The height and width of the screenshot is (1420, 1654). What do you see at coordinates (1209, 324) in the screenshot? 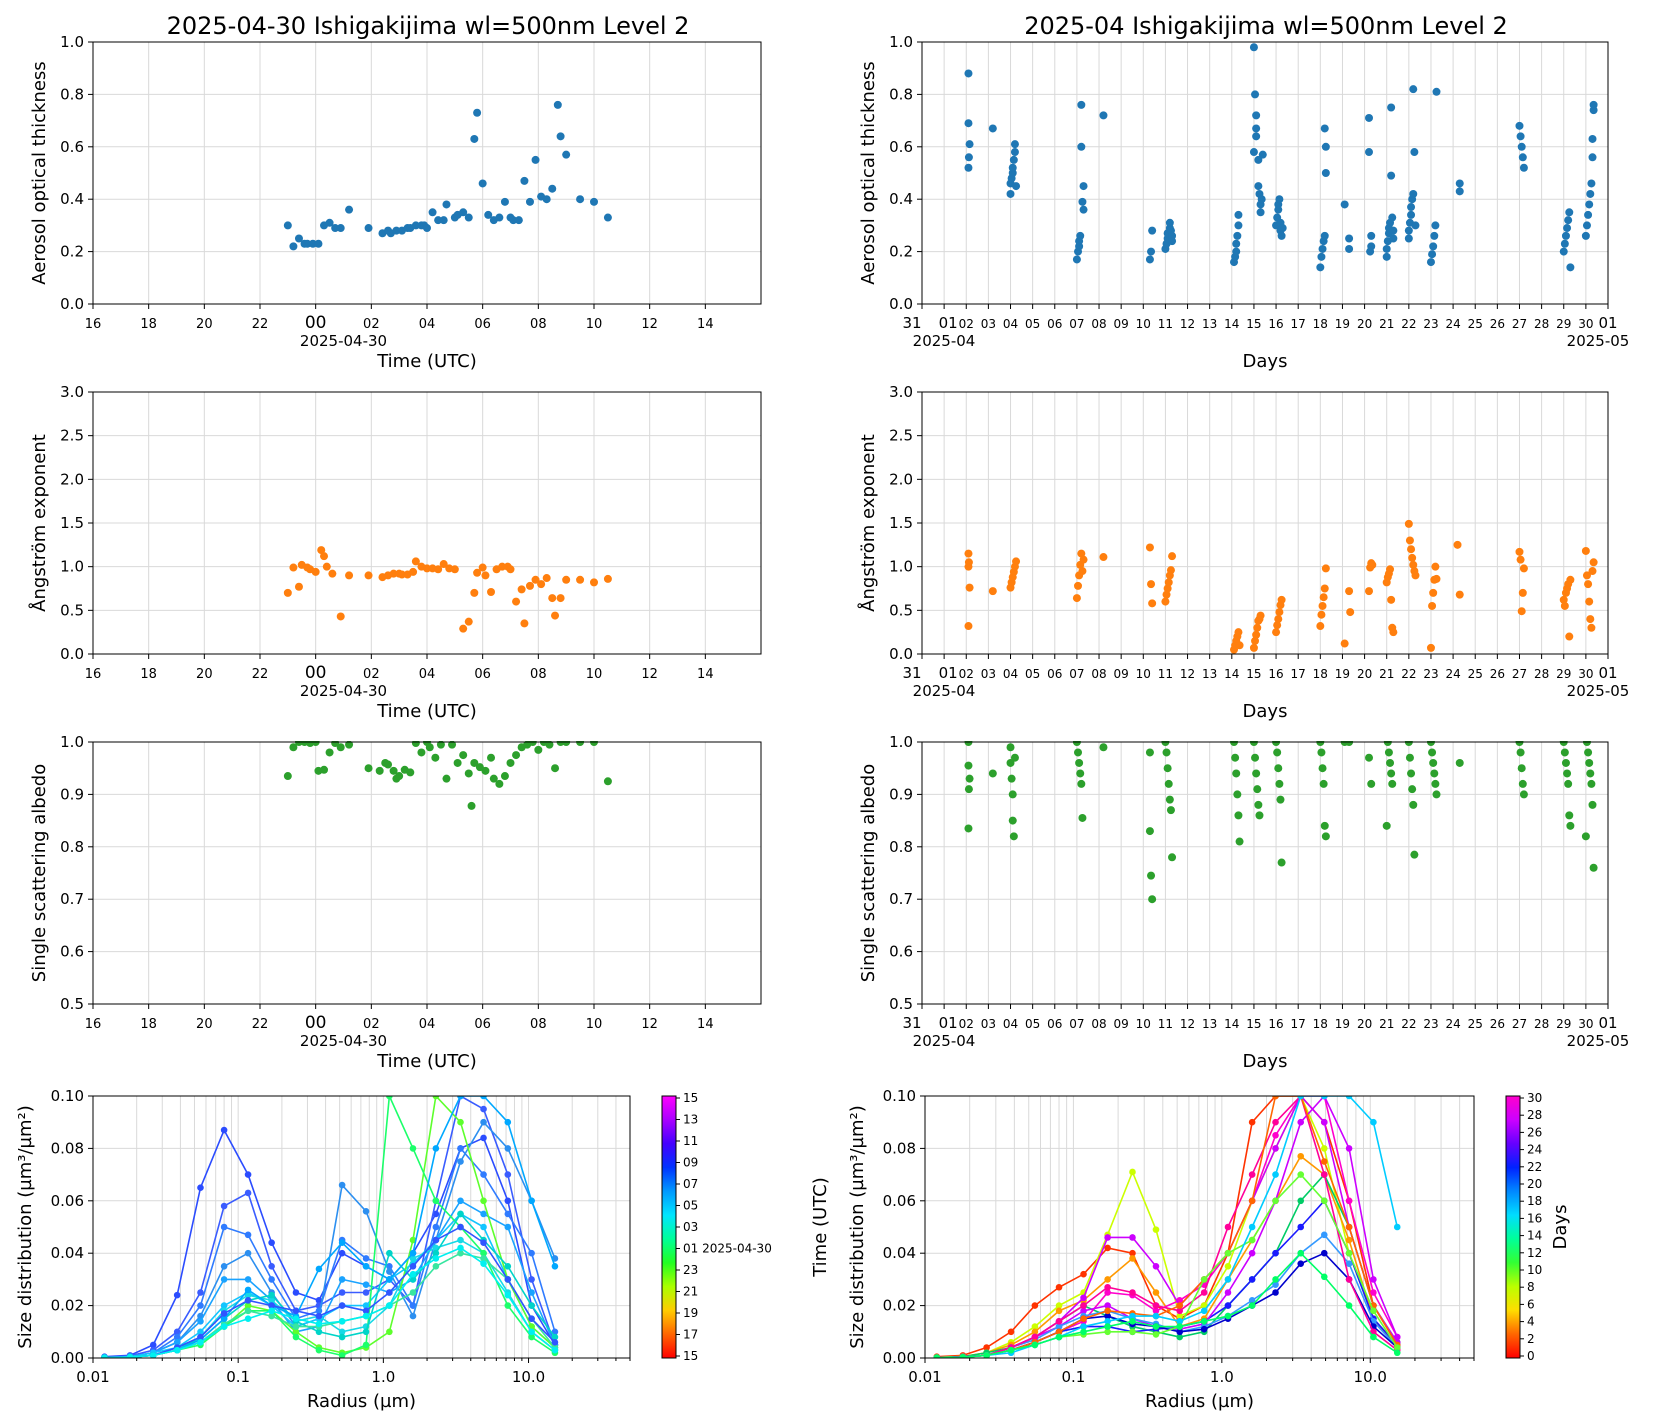
I see `x-tick-label: 13` at bounding box center [1209, 324].